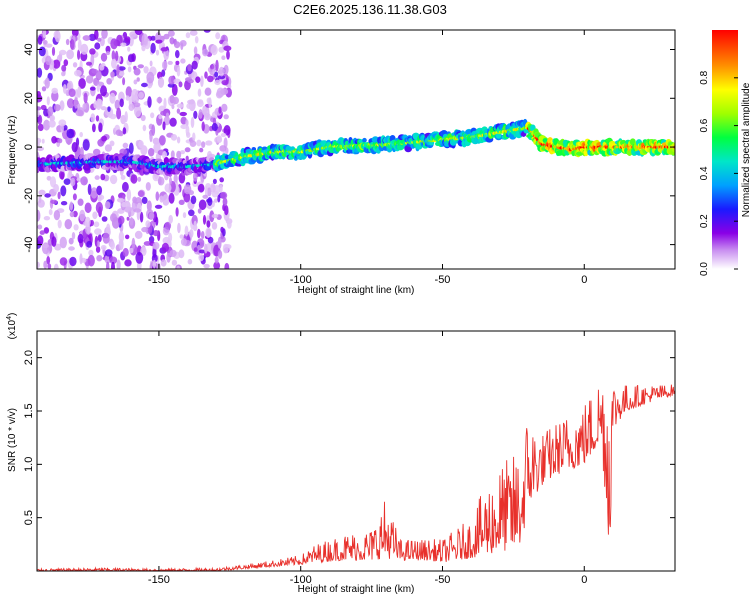 This screenshot has height=600, width=750. Describe the element at coordinates (745, 149) in the screenshot. I see `colorbar-label: Normalized spectral amplitude` at that location.